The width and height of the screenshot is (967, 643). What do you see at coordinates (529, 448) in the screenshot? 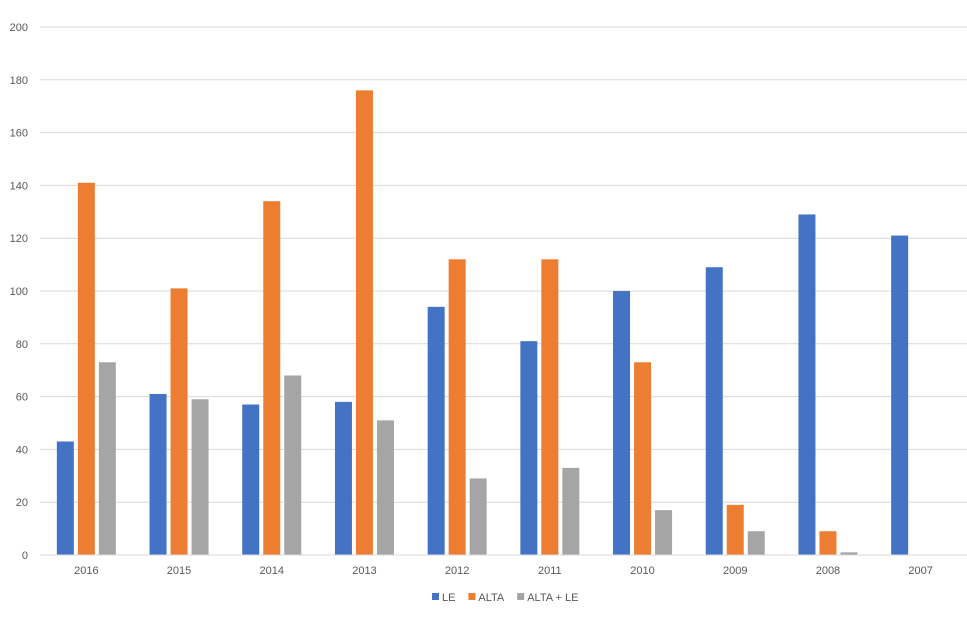
I see `bar-le-2011` at bounding box center [529, 448].